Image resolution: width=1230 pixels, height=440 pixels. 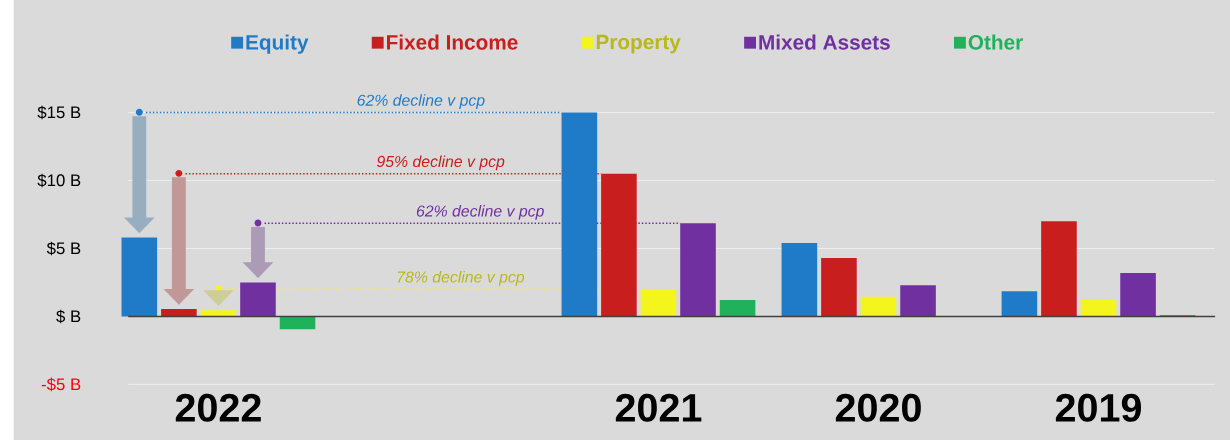 I want to click on legend-label: Fixed Income, so click(x=452, y=42).